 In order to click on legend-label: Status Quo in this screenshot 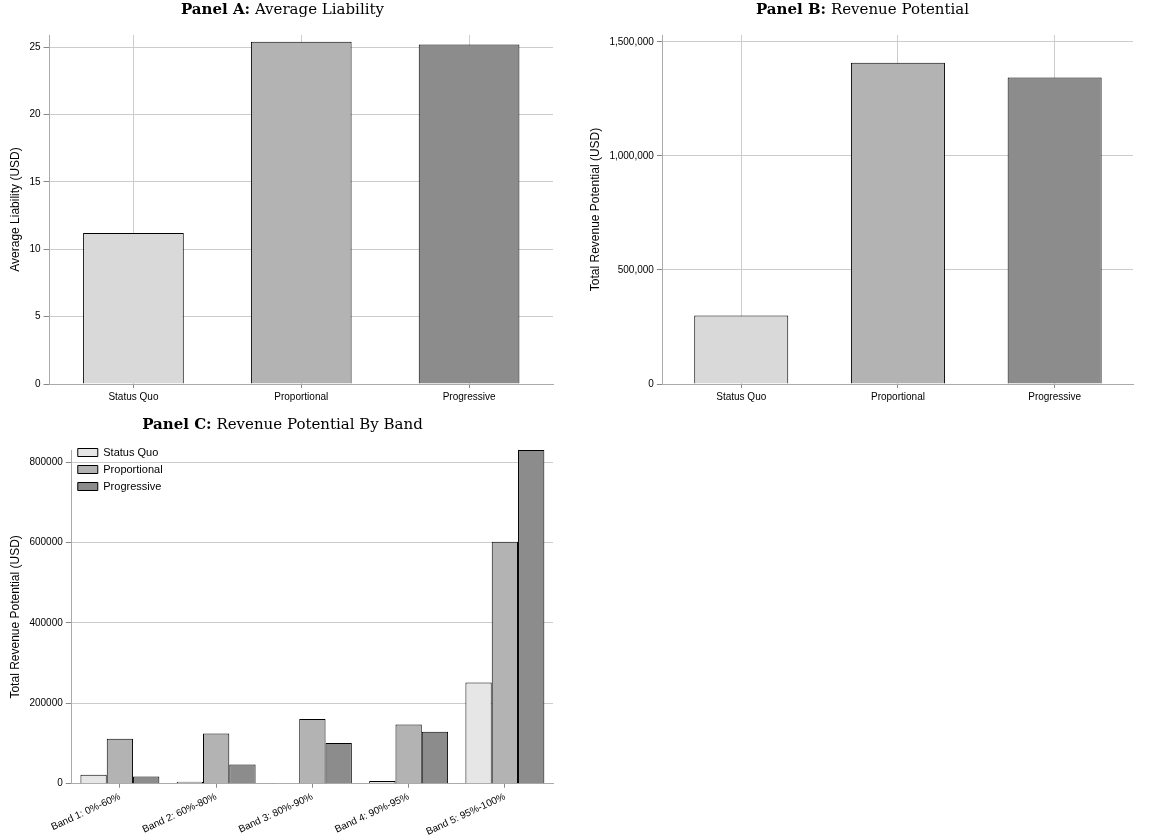, I will do `click(131, 451)`.